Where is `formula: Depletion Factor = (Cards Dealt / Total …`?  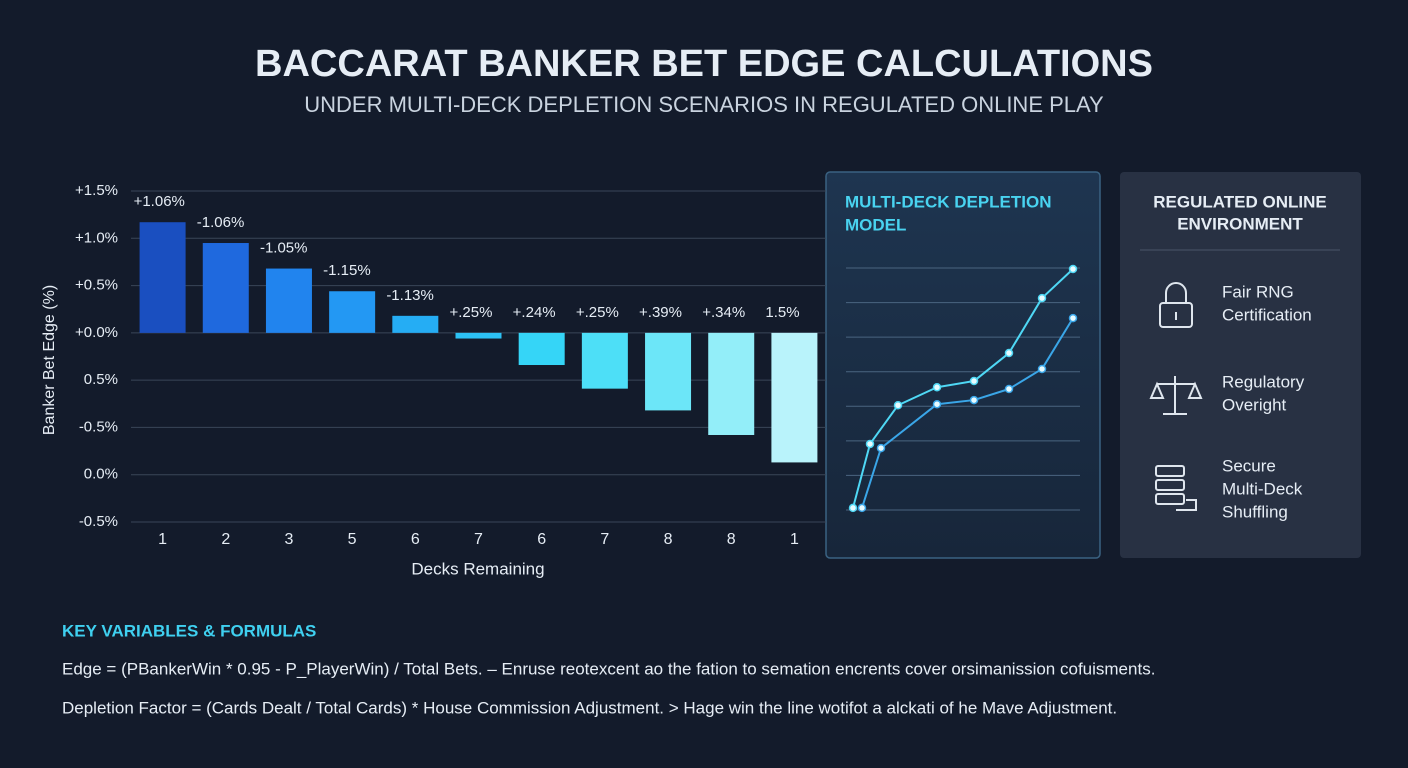 formula: Depletion Factor = (Cards Dealt / Total … is located at coordinates (589, 707).